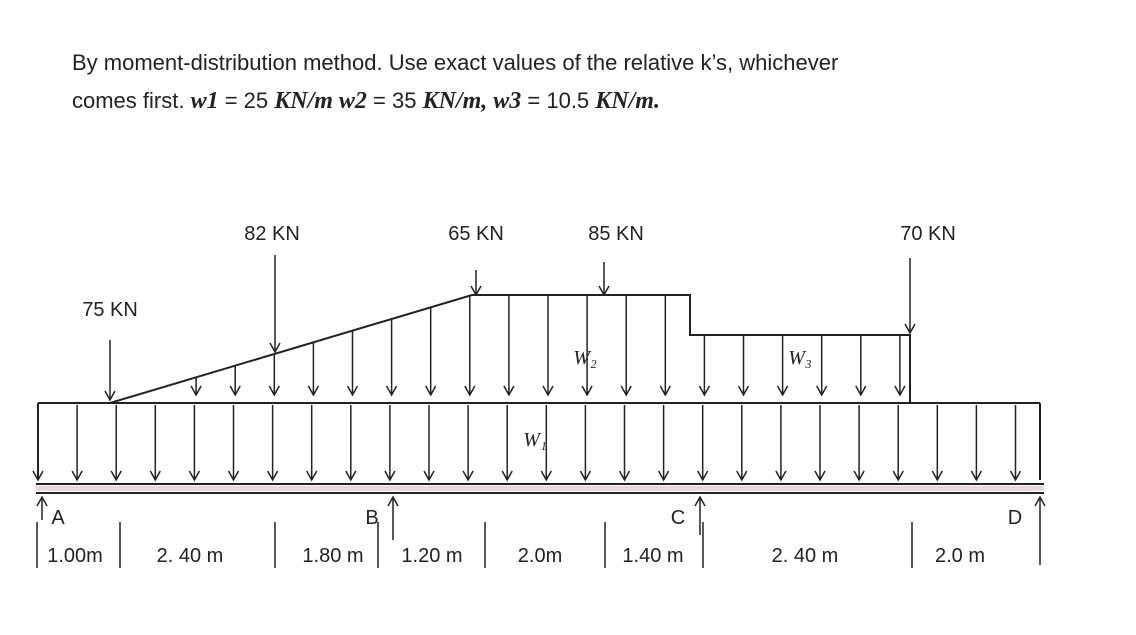 Image resolution: width=1136 pixels, height=635 pixels. Describe the element at coordinates (652, 556) in the screenshot. I see `span-label: 1.40 m` at that location.